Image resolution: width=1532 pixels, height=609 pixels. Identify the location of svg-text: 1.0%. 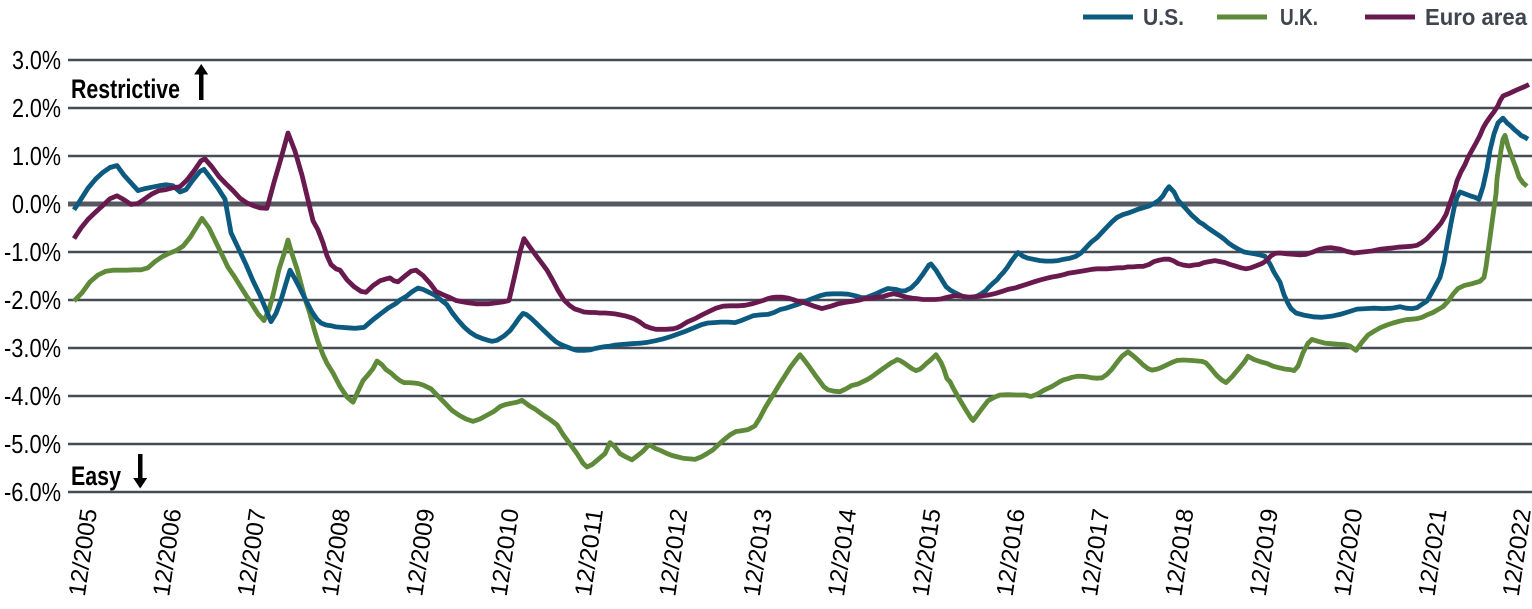
(36, 156).